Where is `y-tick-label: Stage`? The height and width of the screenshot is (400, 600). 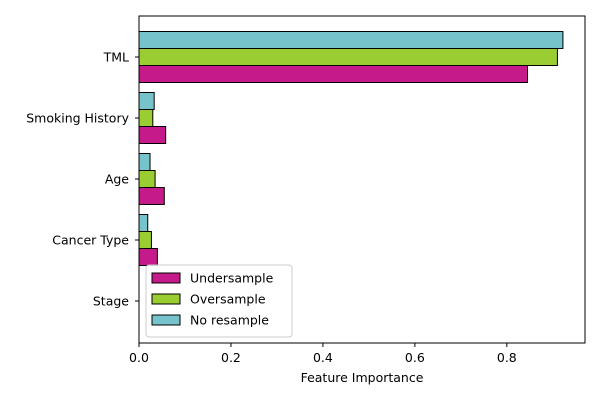
y-tick-label: Stage is located at coordinates (111, 301).